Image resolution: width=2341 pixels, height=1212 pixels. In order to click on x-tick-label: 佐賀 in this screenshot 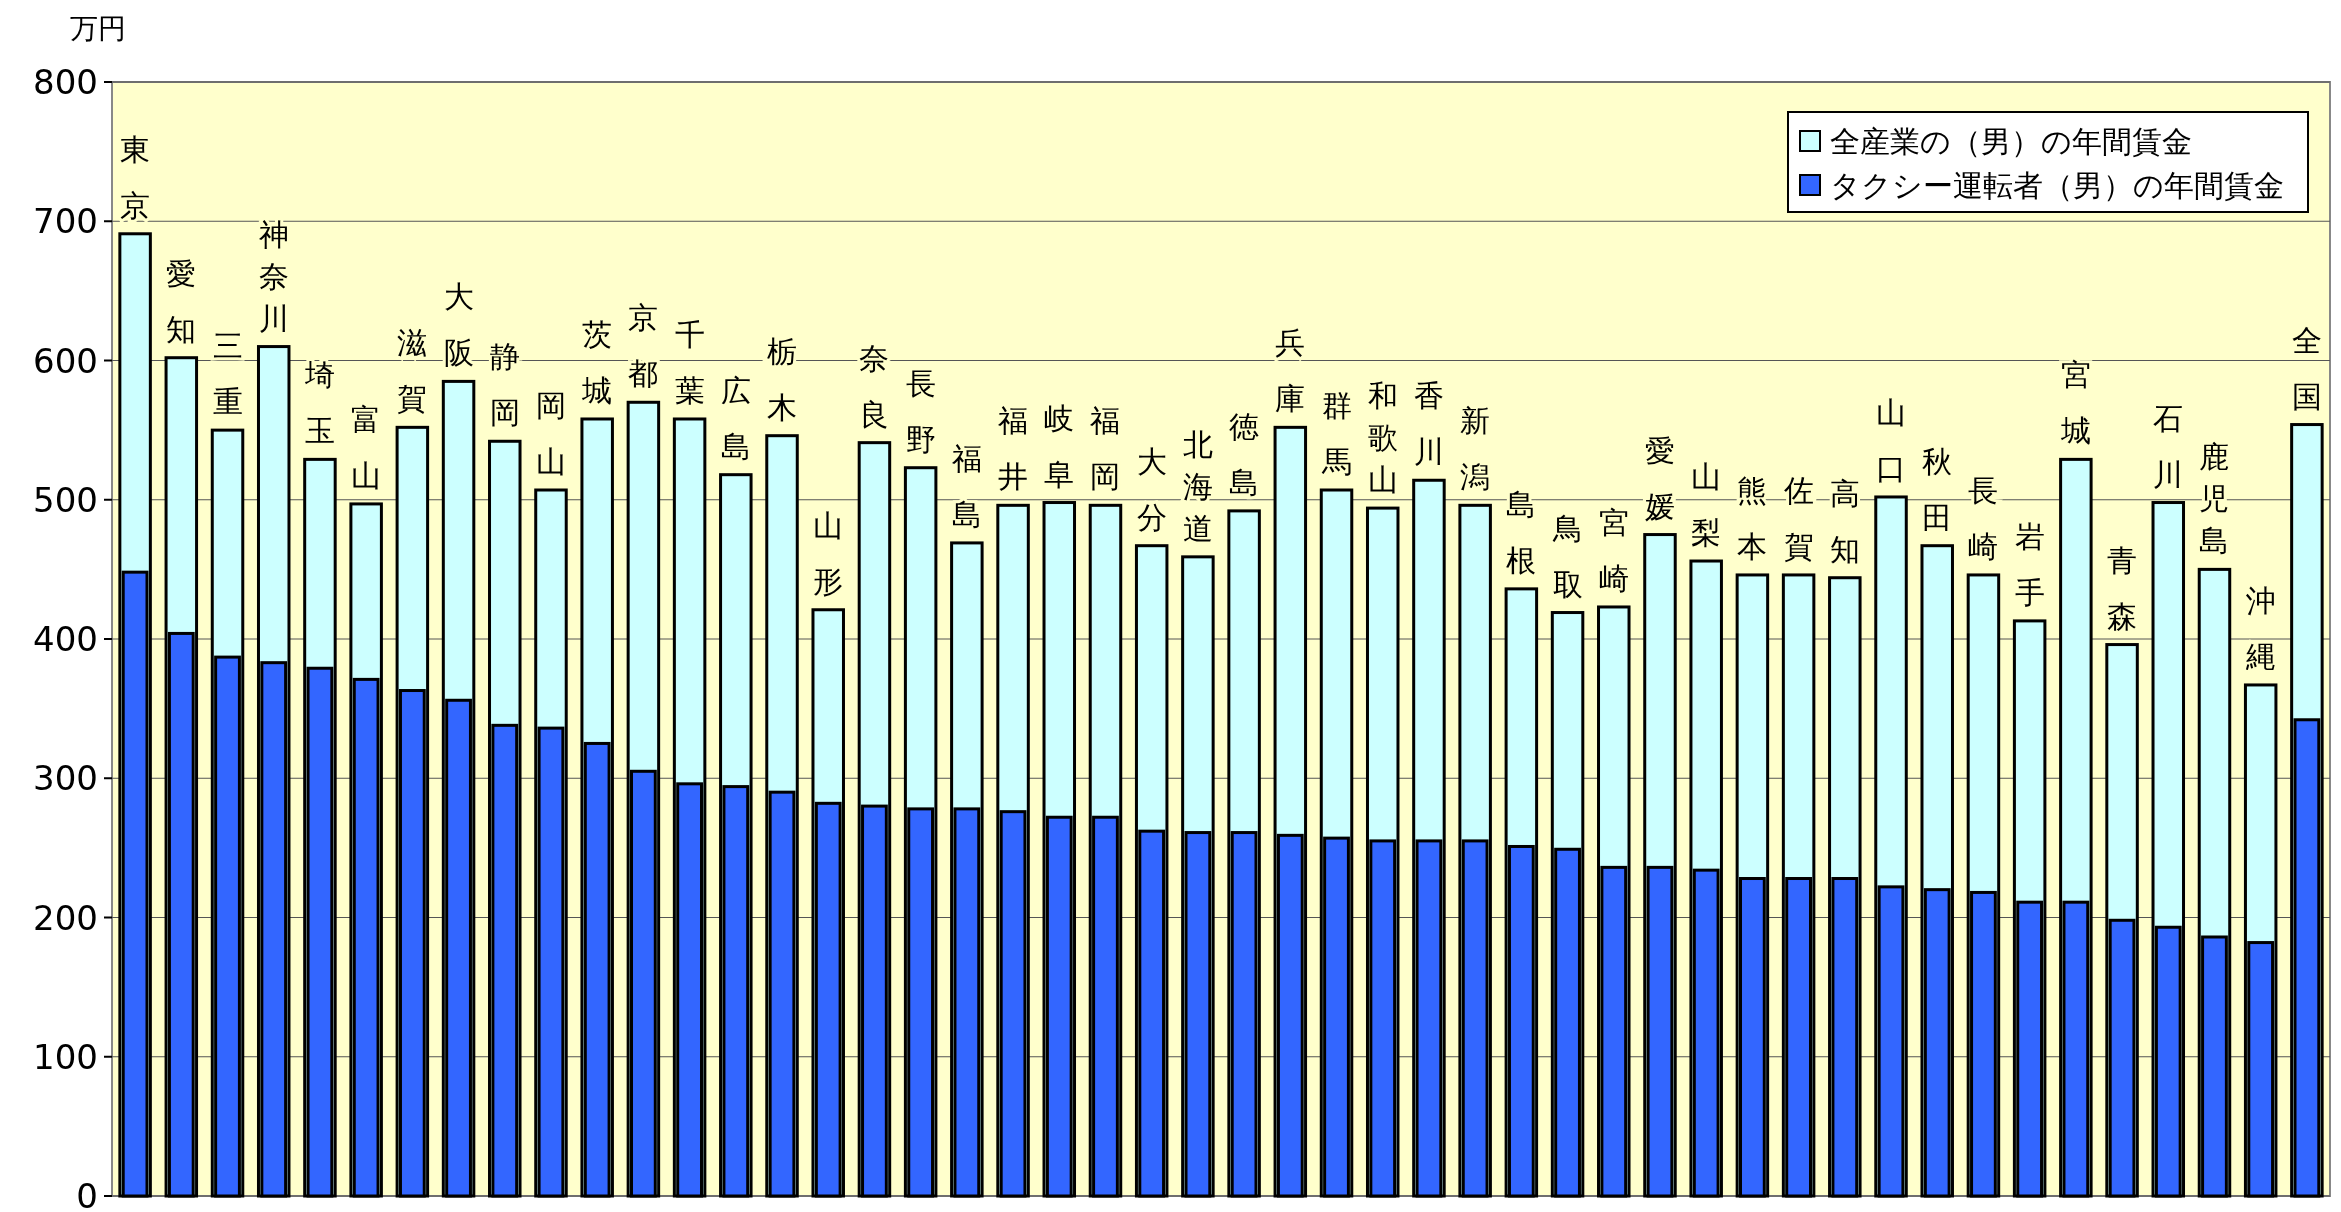, I will do `click(1798, 518)`.